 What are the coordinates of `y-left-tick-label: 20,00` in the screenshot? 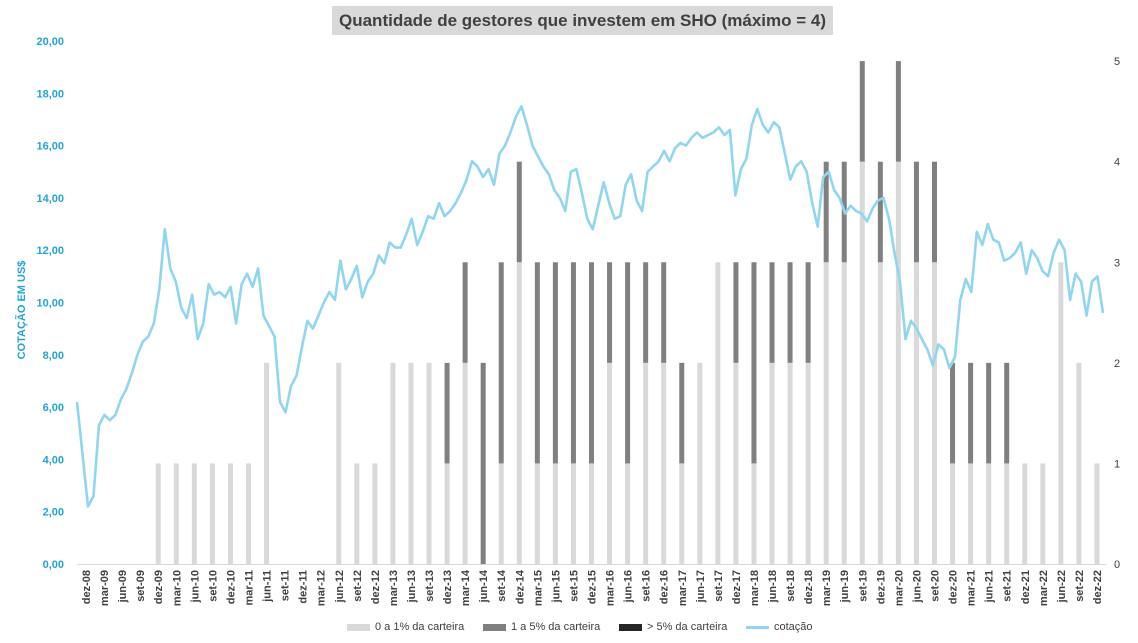 It's located at (50, 42).